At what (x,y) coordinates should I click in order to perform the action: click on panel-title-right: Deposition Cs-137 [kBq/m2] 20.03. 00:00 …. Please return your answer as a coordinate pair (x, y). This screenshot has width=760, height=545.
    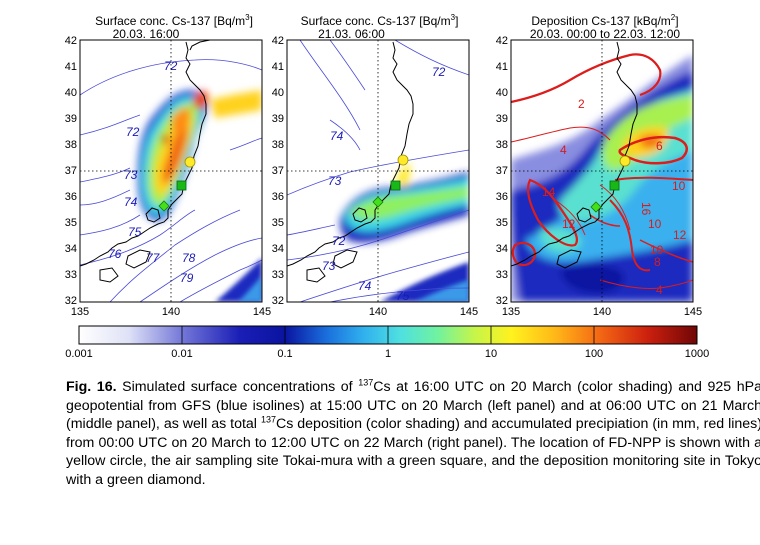
    Looking at the image, I should click on (605, 27).